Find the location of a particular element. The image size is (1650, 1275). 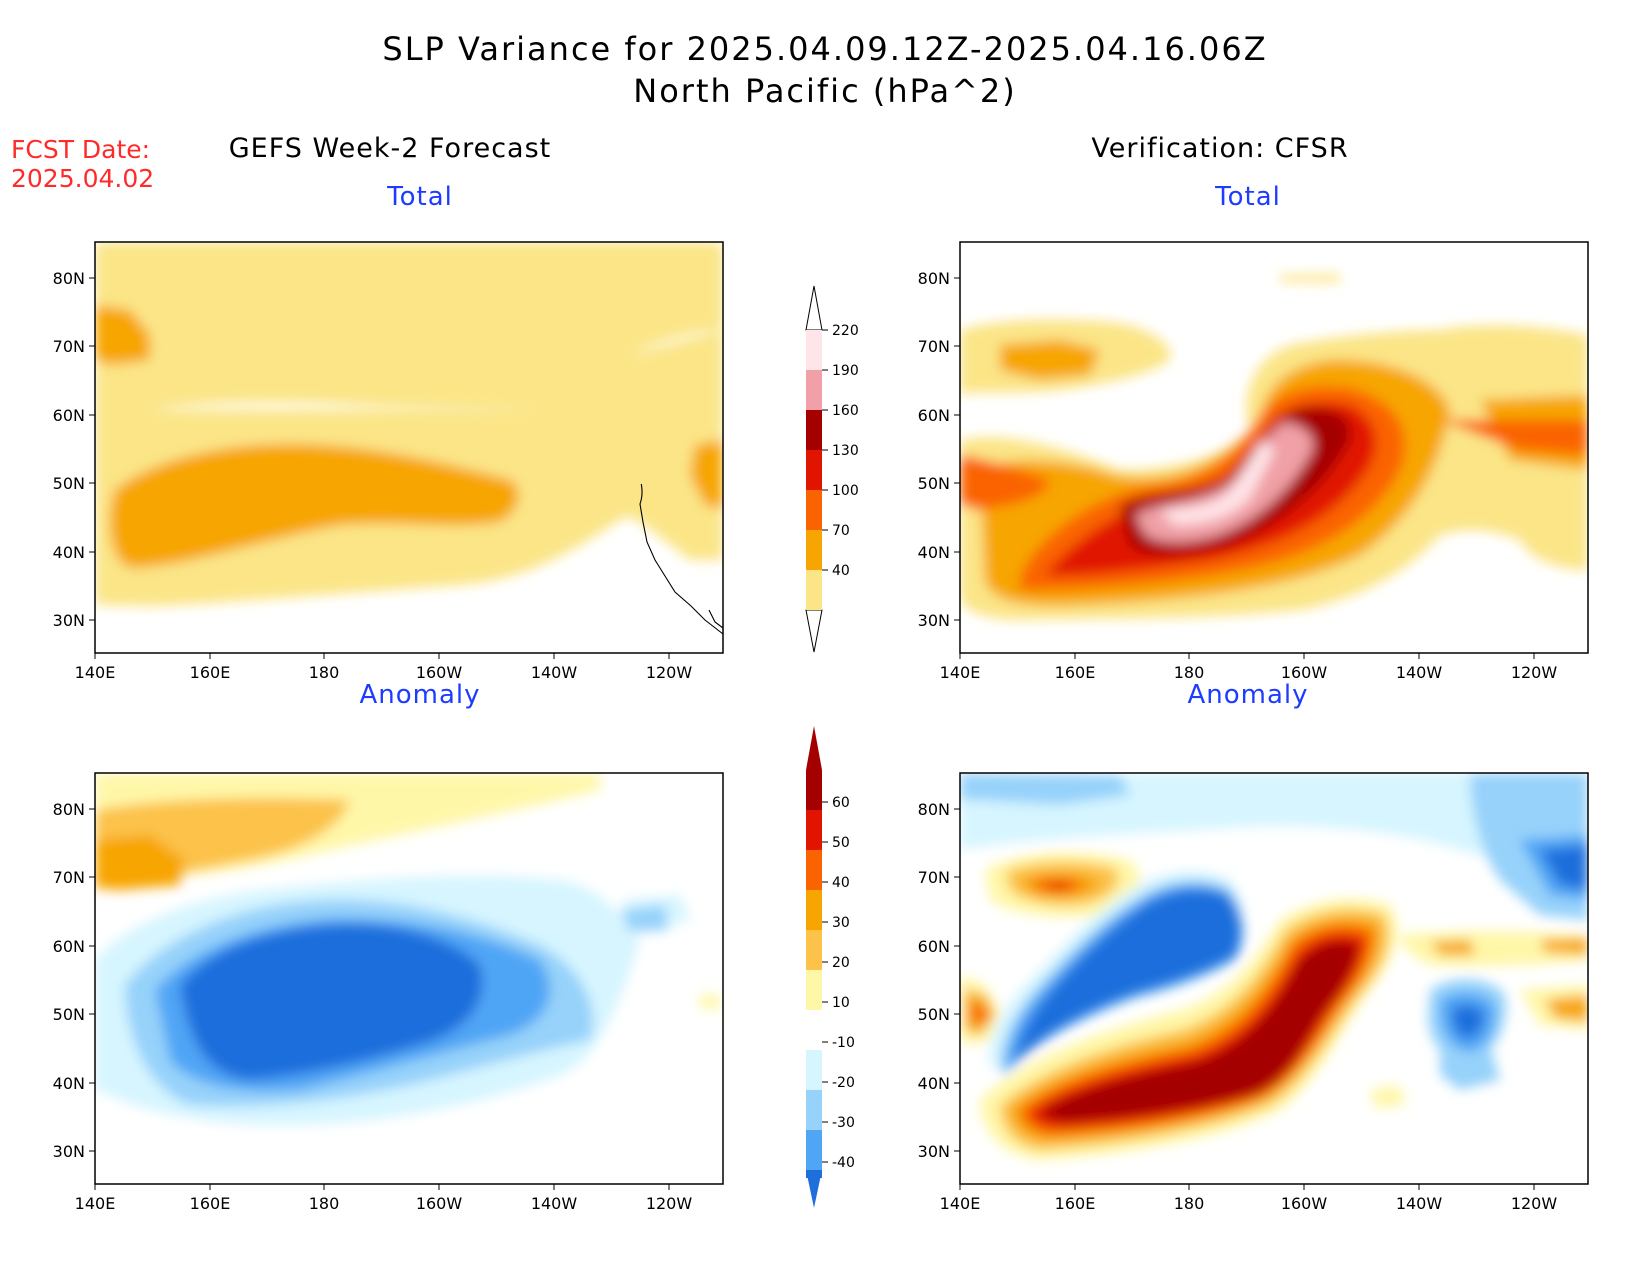

colorbar-level-label: 190 is located at coordinates (845, 371).